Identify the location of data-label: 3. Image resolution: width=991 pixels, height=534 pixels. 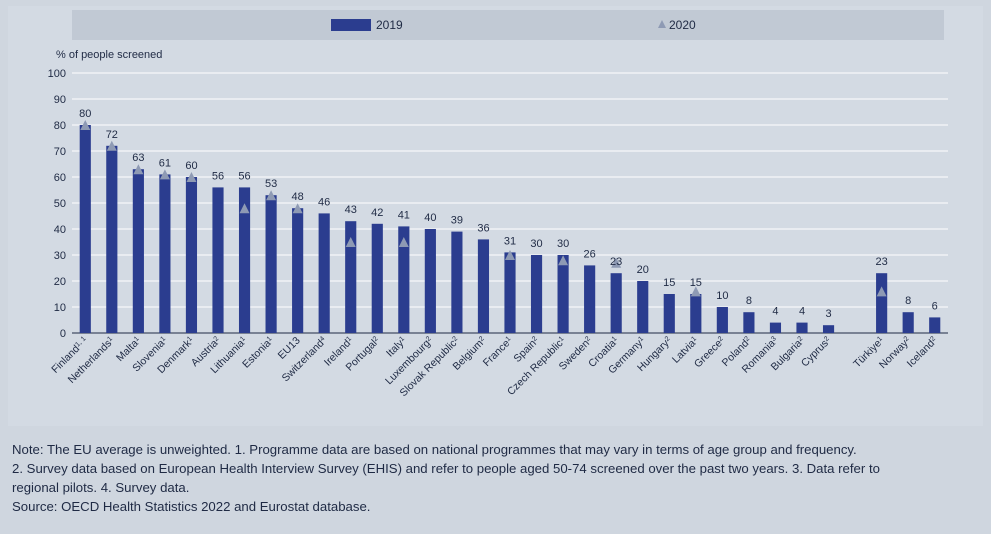
(828, 314).